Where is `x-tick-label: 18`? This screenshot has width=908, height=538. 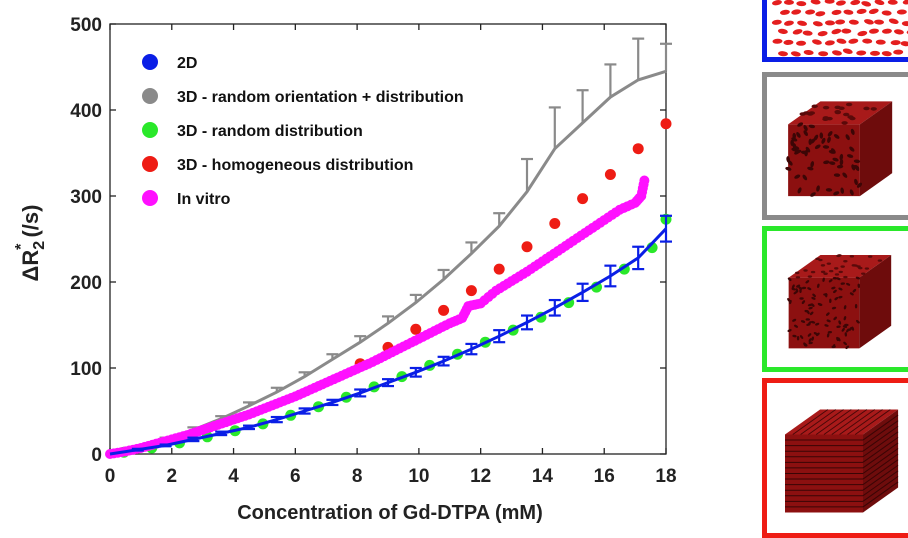
x-tick-label: 18 is located at coordinates (665, 476).